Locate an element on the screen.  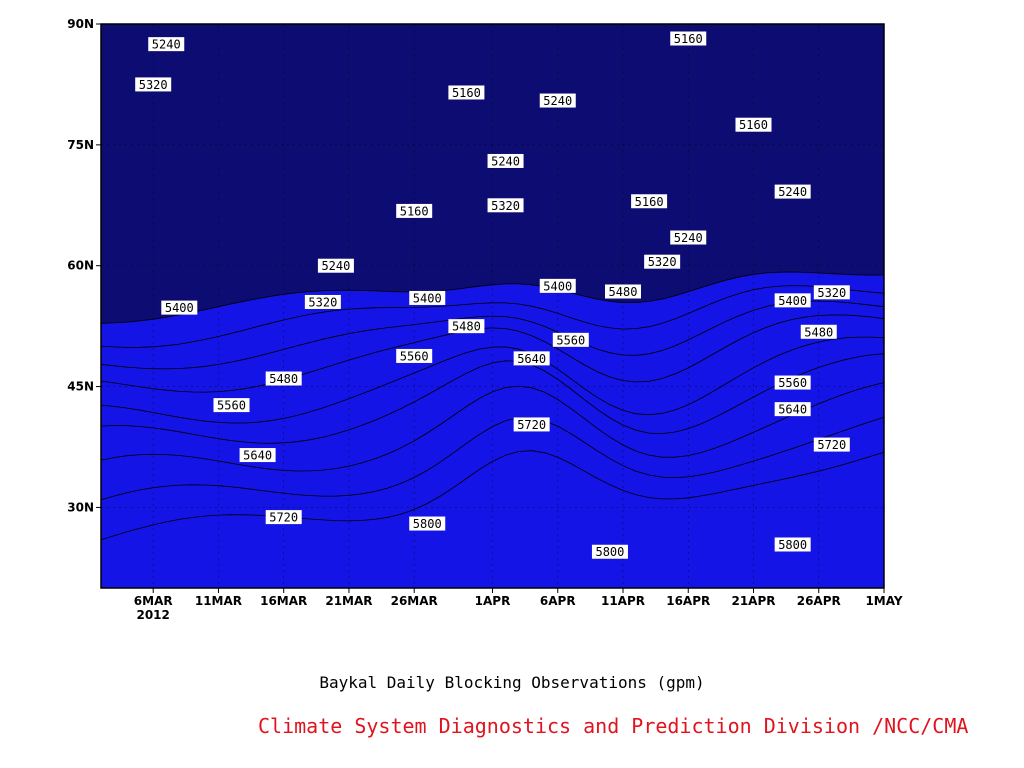
contour-label: 5640 is located at coordinates (257, 455).